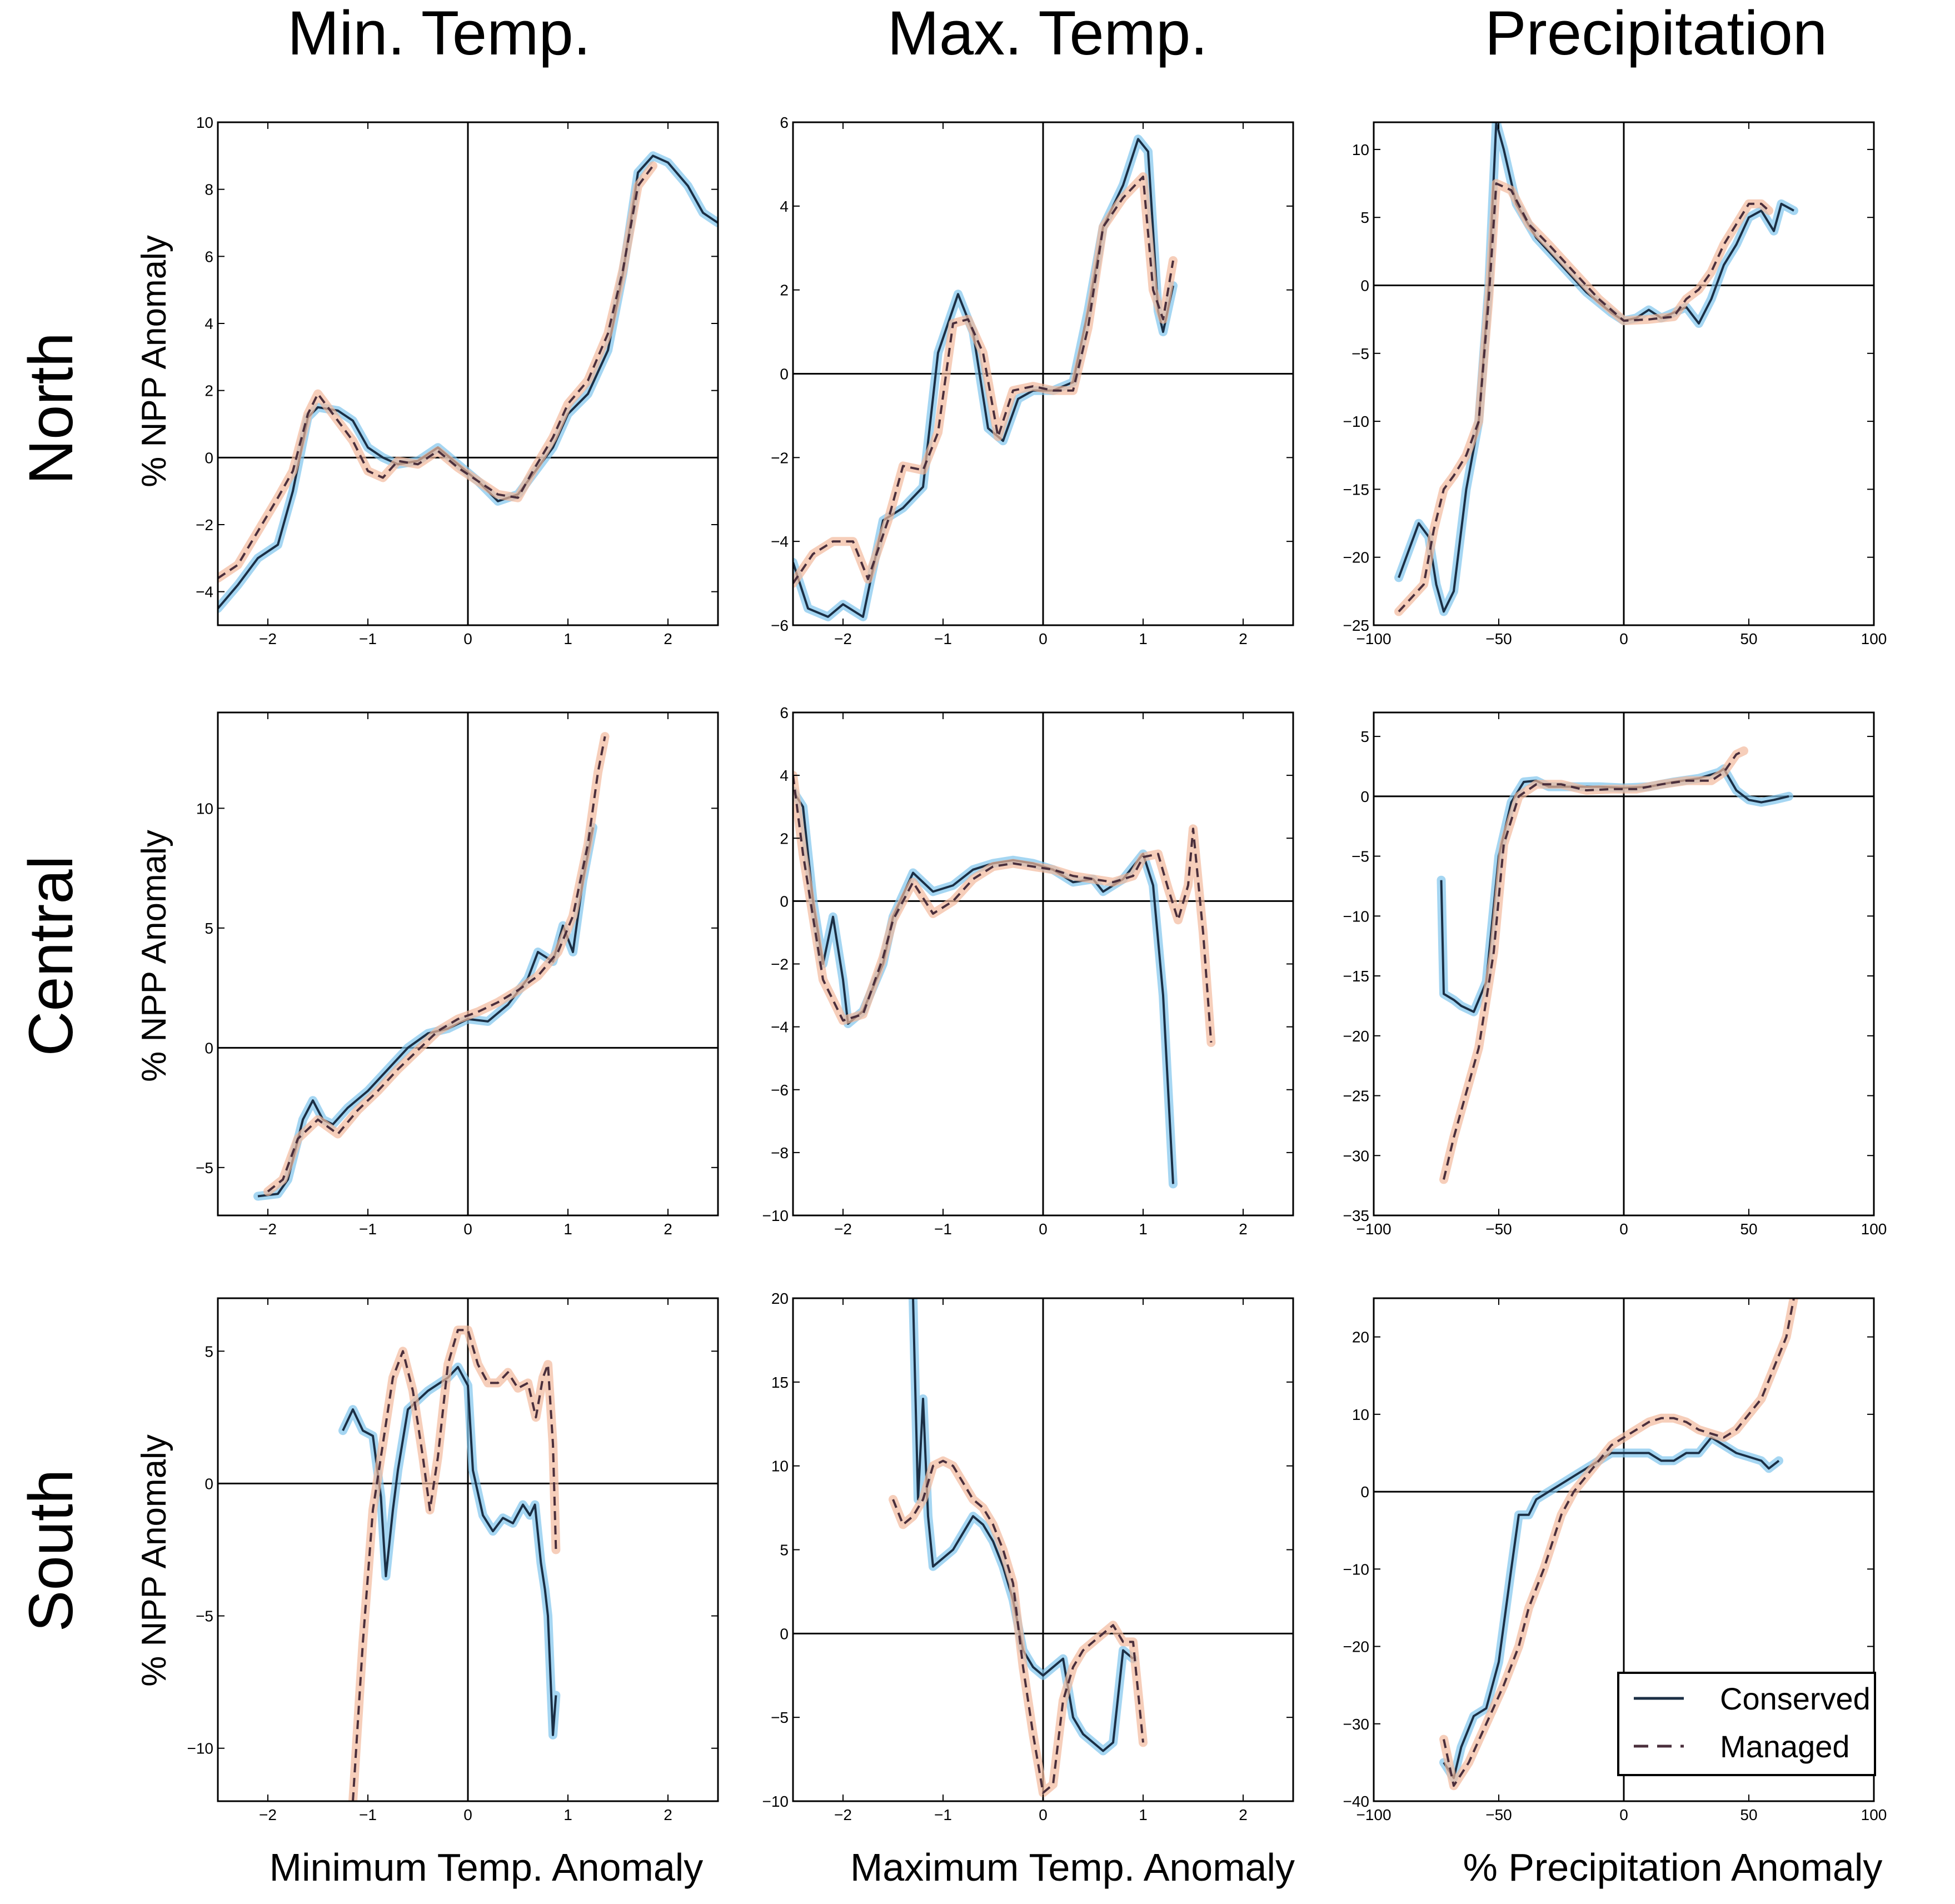  I want to click on y-tick-label: −35, so click(1356, 1215).